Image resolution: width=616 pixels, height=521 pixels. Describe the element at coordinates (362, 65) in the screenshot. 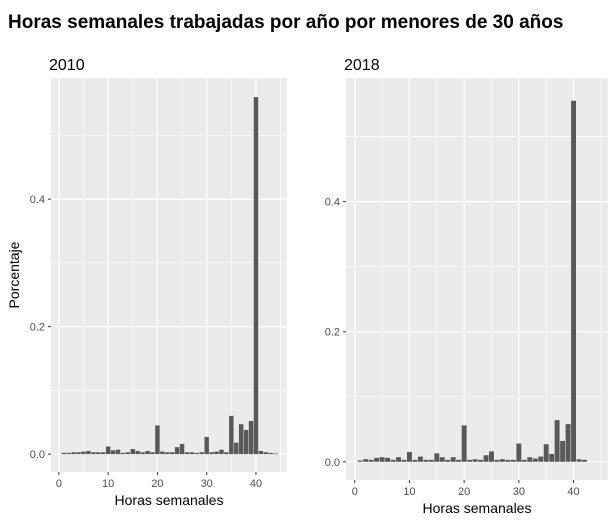

I see `panel-title-2018: 2018` at that location.